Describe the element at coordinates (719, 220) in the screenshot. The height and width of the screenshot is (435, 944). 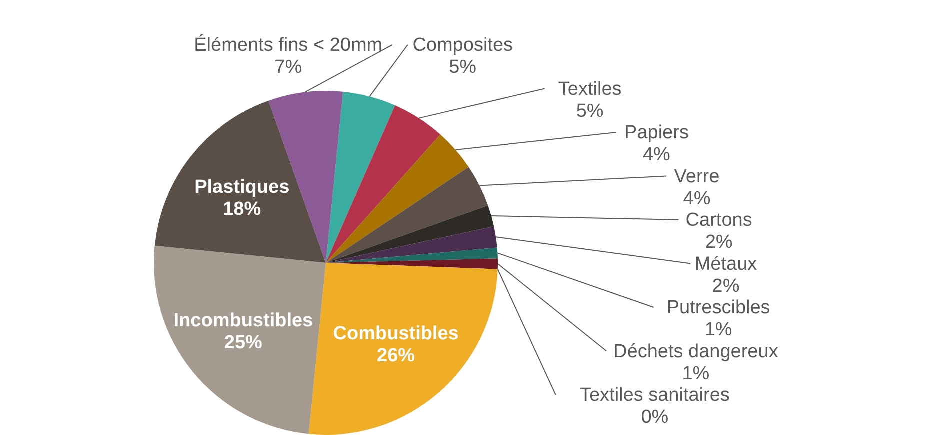
I see `slice-label: Cartons` at that location.